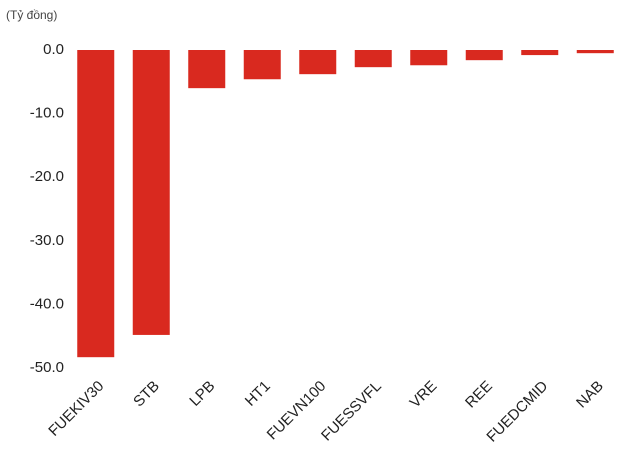  Describe the element at coordinates (202, 394) in the screenshot. I see `x-tick-label: LPB` at that location.